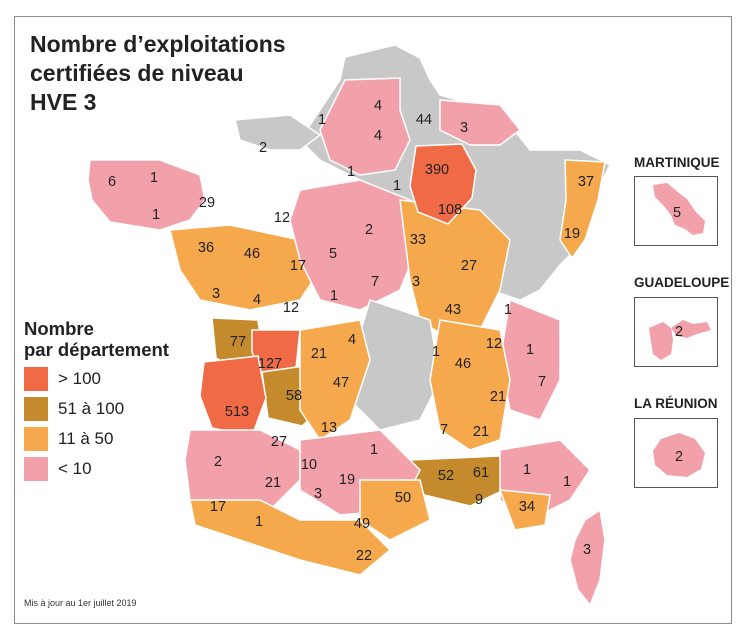 The height and width of the screenshot is (638, 747). Describe the element at coordinates (480, 122) in the screenshot. I see `region-lorraine-pink` at that location.